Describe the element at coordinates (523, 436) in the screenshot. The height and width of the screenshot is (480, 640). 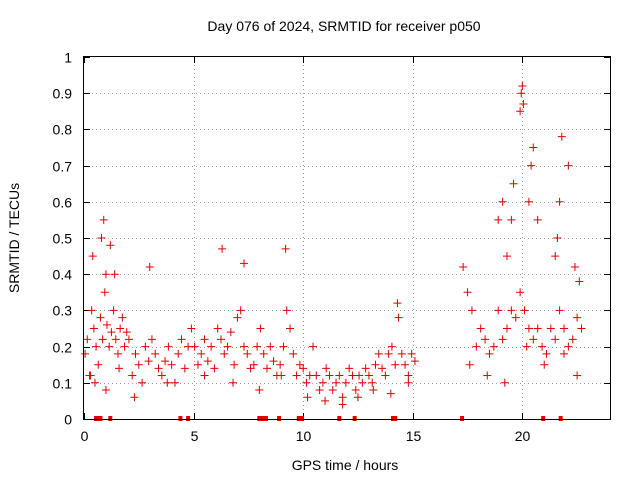
I see `x-tick-label: 20` at that location.